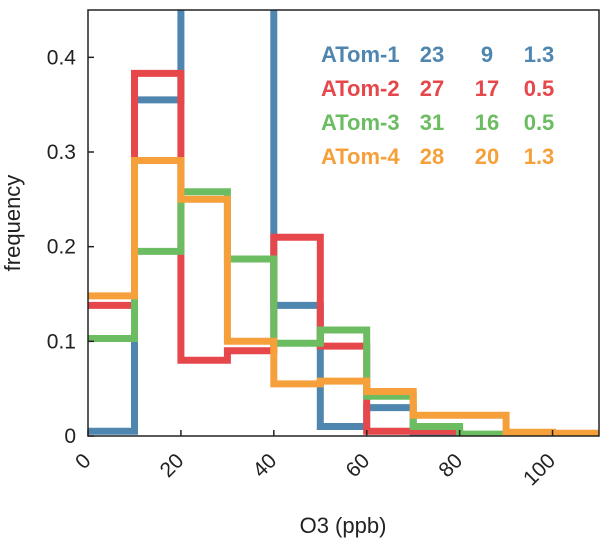  What do you see at coordinates (172, 465) in the screenshot?
I see `x-tick-label: 20` at bounding box center [172, 465].